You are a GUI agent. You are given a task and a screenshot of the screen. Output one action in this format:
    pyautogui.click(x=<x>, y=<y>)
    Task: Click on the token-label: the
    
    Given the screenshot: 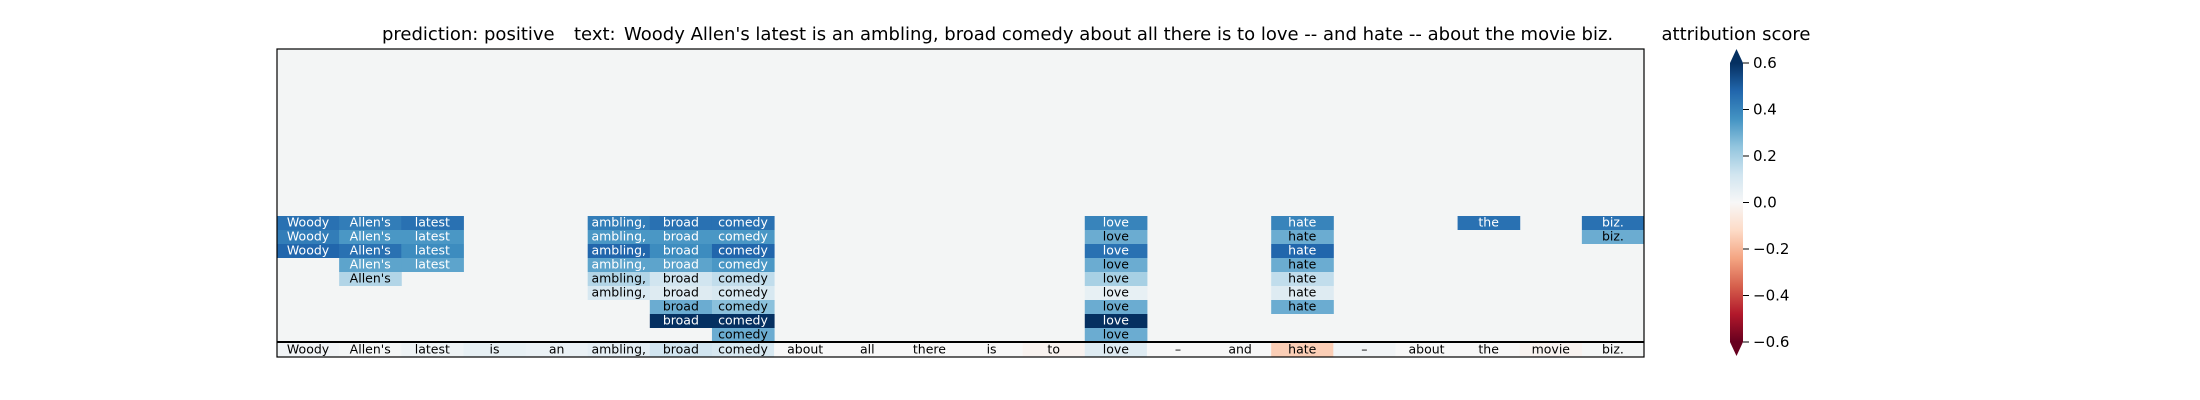 What is the action you would take?
    pyautogui.click(x=1488, y=349)
    